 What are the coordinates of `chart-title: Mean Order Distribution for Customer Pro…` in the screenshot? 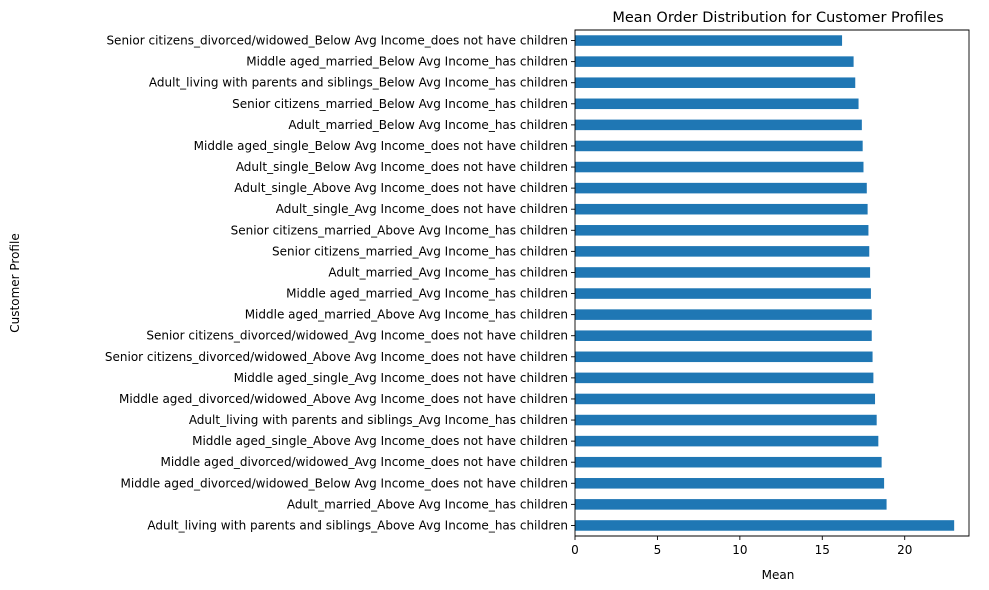 It's located at (777, 18).